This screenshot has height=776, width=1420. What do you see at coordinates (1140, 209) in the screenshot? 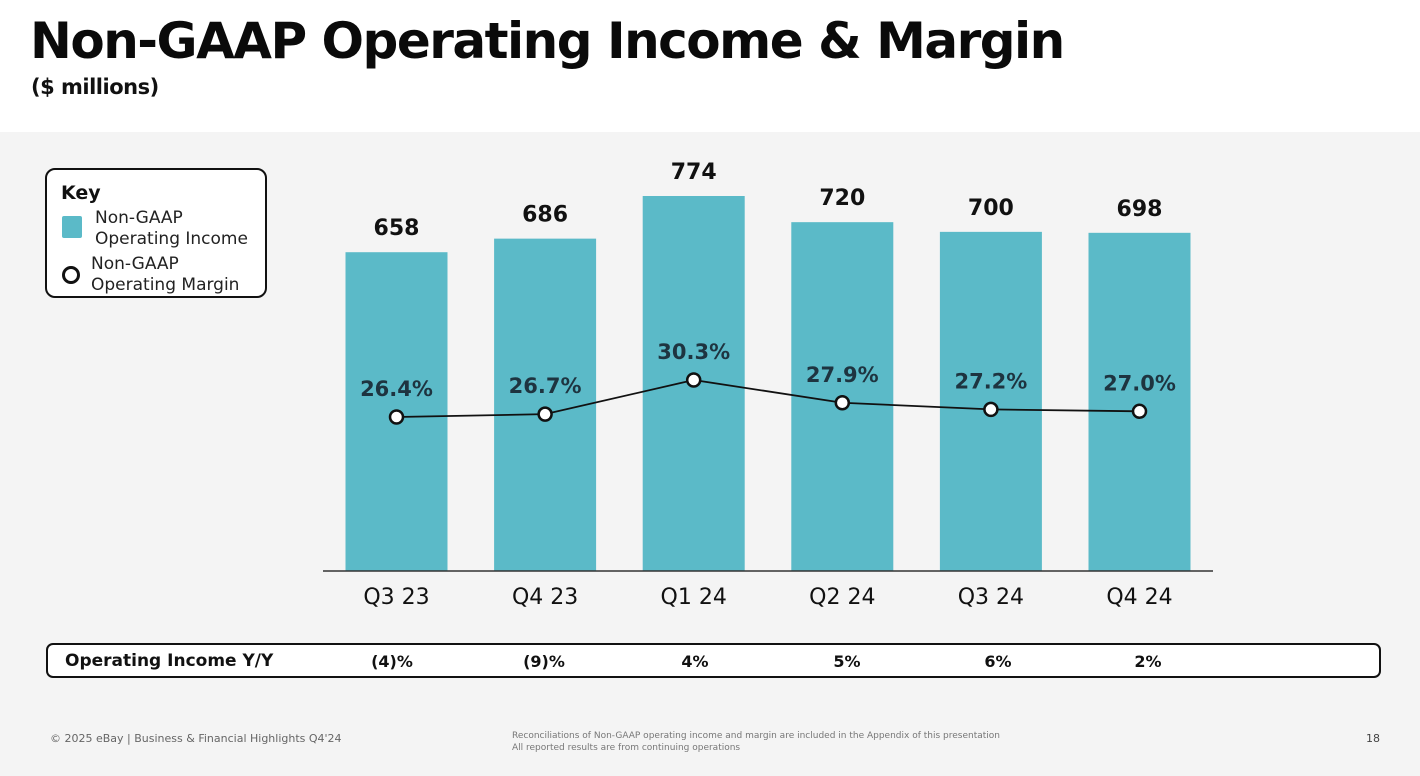
I see `bar-value-label: 698` at bounding box center [1140, 209].